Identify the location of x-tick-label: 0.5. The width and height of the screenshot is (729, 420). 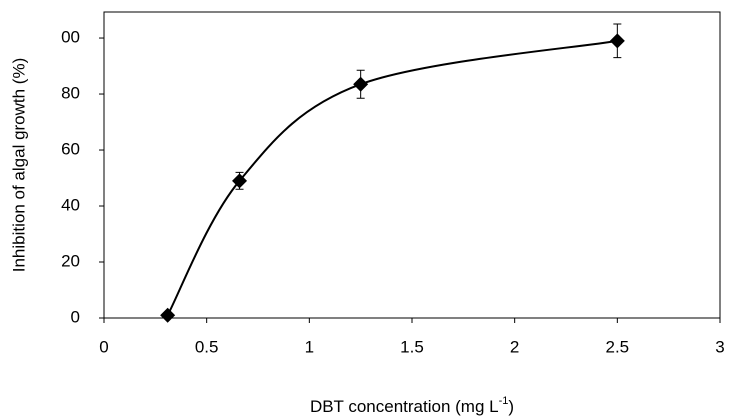
(207, 346).